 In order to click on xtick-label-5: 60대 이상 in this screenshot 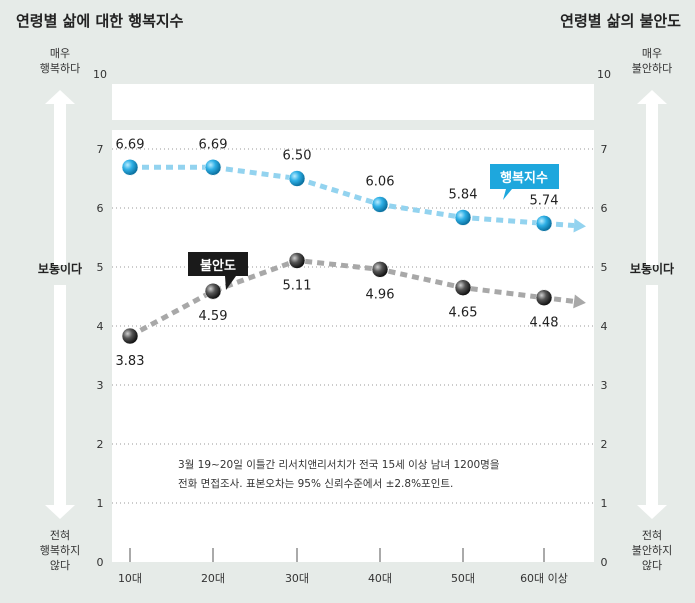, I will do `click(544, 578)`.